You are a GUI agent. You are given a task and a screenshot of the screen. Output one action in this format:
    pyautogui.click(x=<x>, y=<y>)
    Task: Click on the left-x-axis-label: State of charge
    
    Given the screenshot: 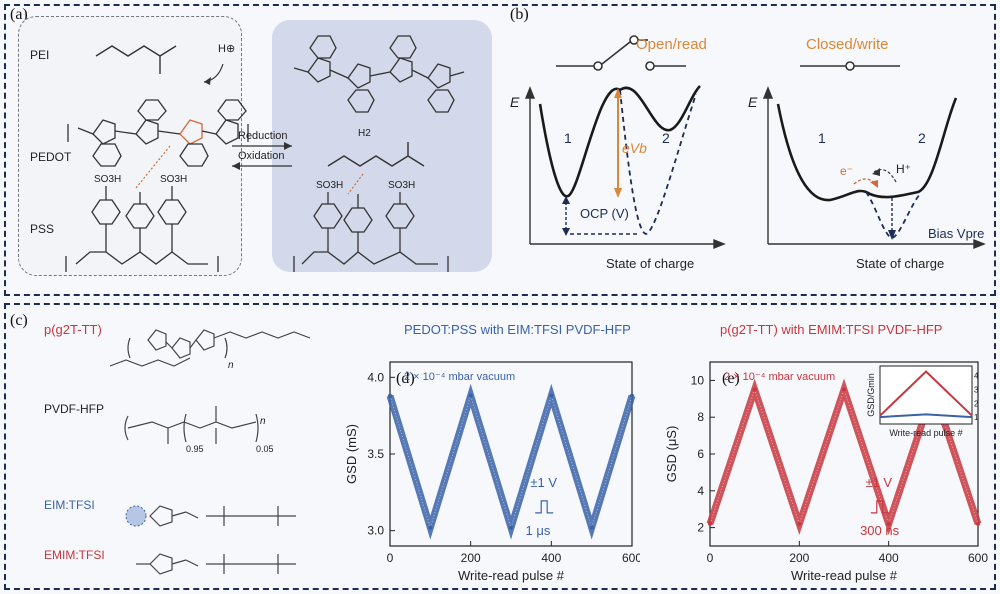 What is the action you would take?
    pyautogui.click(x=650, y=263)
    